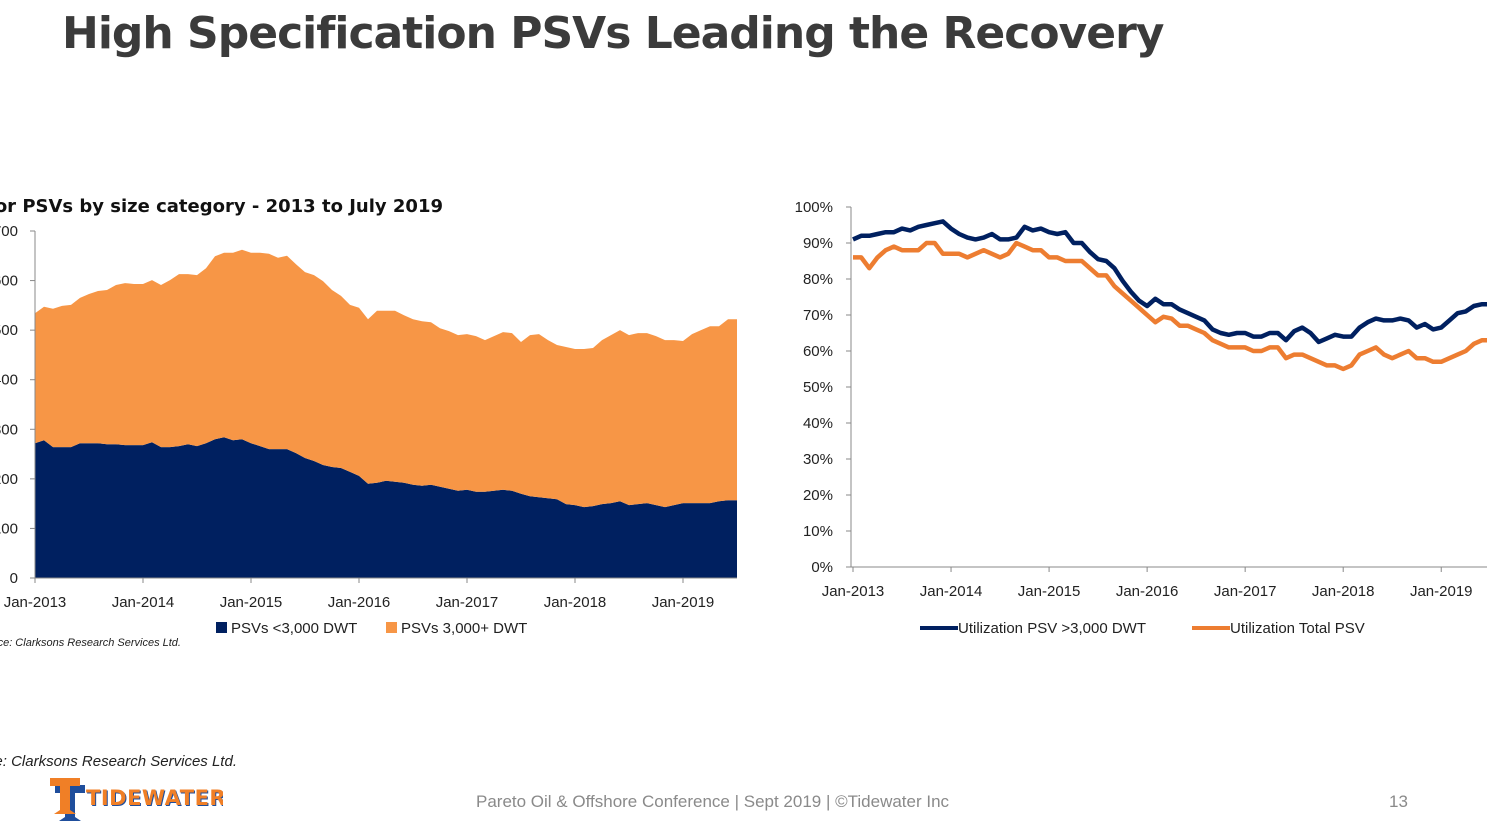 This screenshot has width=1487, height=837. Describe the element at coordinates (9, 528) in the screenshot. I see `y-tick-label: 100` at that location.